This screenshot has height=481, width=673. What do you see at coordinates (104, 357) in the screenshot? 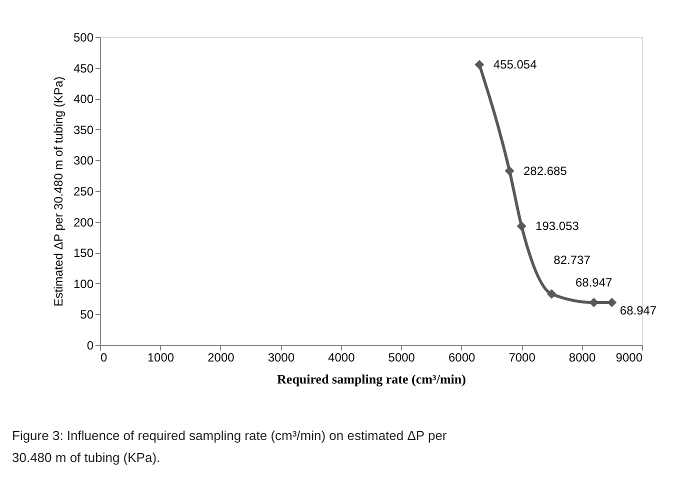
I see `x-tick-label: 0` at bounding box center [104, 357].